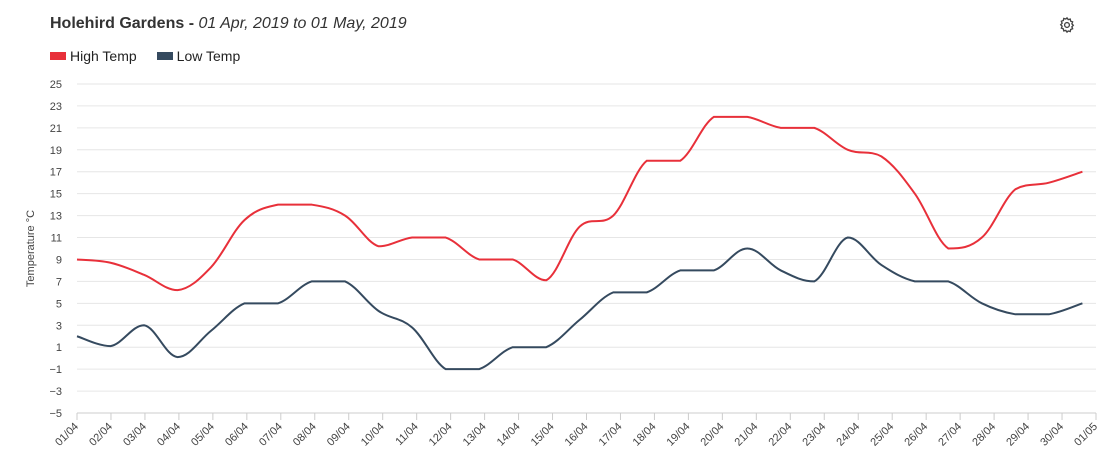  Describe the element at coordinates (1067, 25) in the screenshot. I see `gear-icon` at that location.